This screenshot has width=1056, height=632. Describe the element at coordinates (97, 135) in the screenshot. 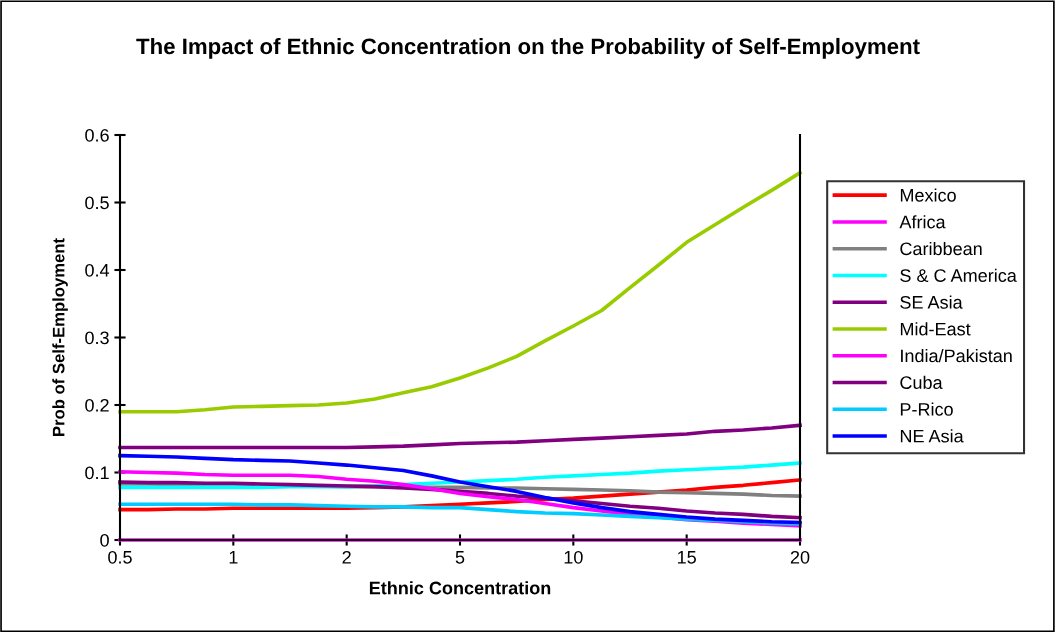

I see `y-tick-label: 0.6` at that location.